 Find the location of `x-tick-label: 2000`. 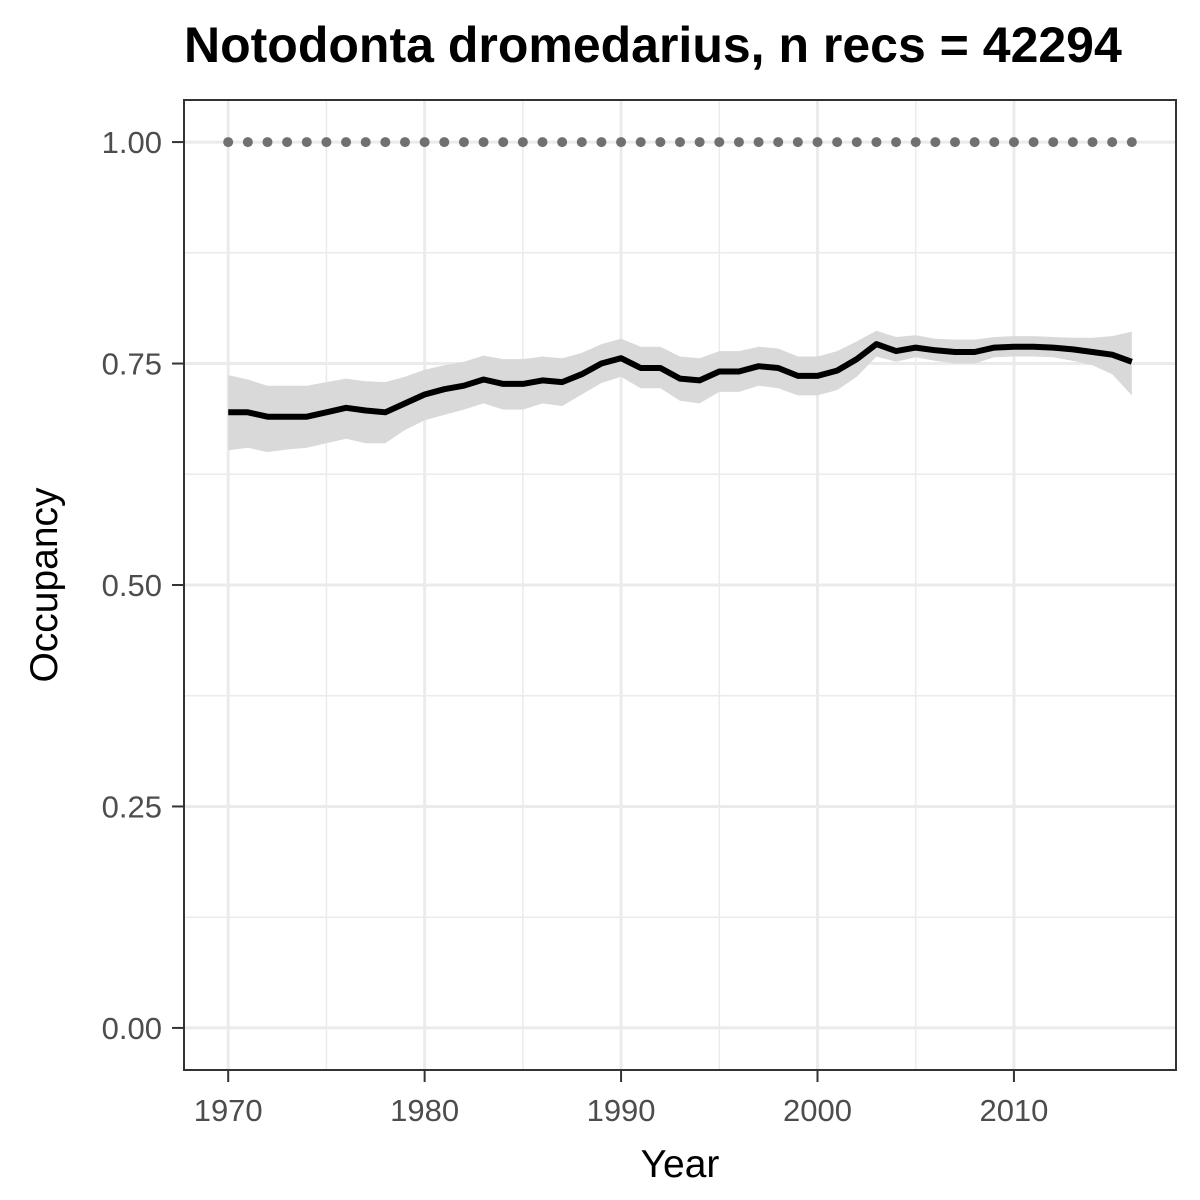

x-tick-label: 2000 is located at coordinates (817, 1110).